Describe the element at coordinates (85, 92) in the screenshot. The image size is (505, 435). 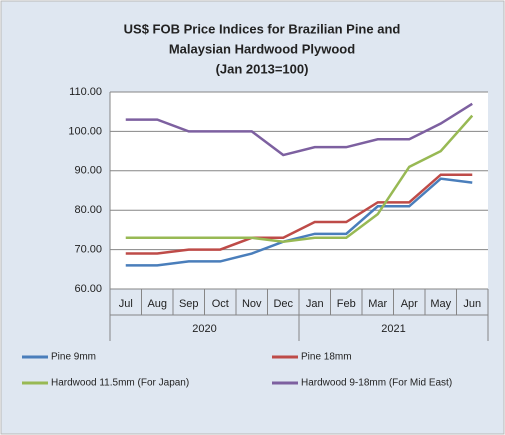
I see `y-tick-label: 110.00` at that location.